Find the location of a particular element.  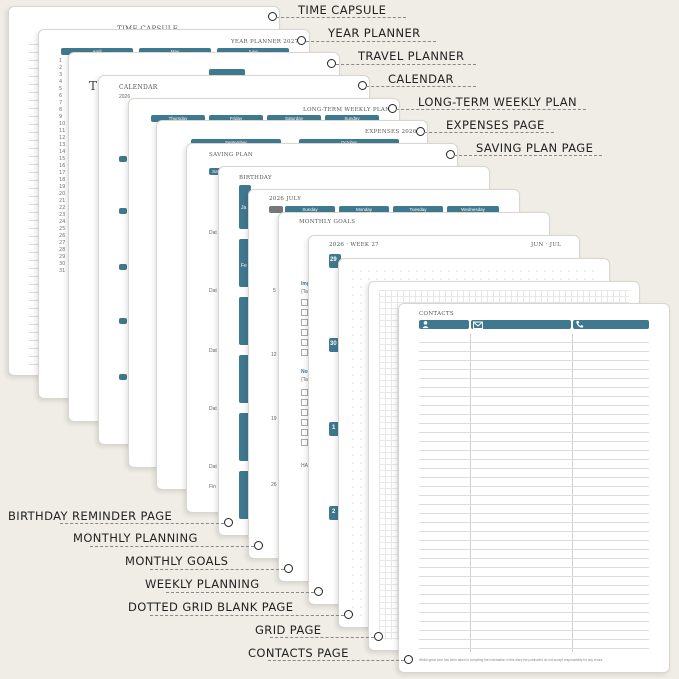

month-header: June is located at coordinates (253, 51).